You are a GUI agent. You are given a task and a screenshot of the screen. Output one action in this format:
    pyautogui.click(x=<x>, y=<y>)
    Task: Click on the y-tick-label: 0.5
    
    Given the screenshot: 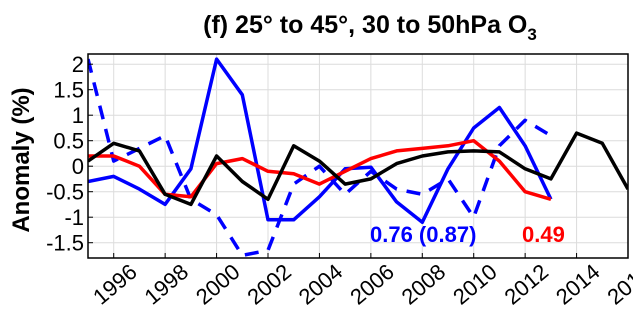 What is the action you would take?
    pyautogui.click(x=68, y=141)
    